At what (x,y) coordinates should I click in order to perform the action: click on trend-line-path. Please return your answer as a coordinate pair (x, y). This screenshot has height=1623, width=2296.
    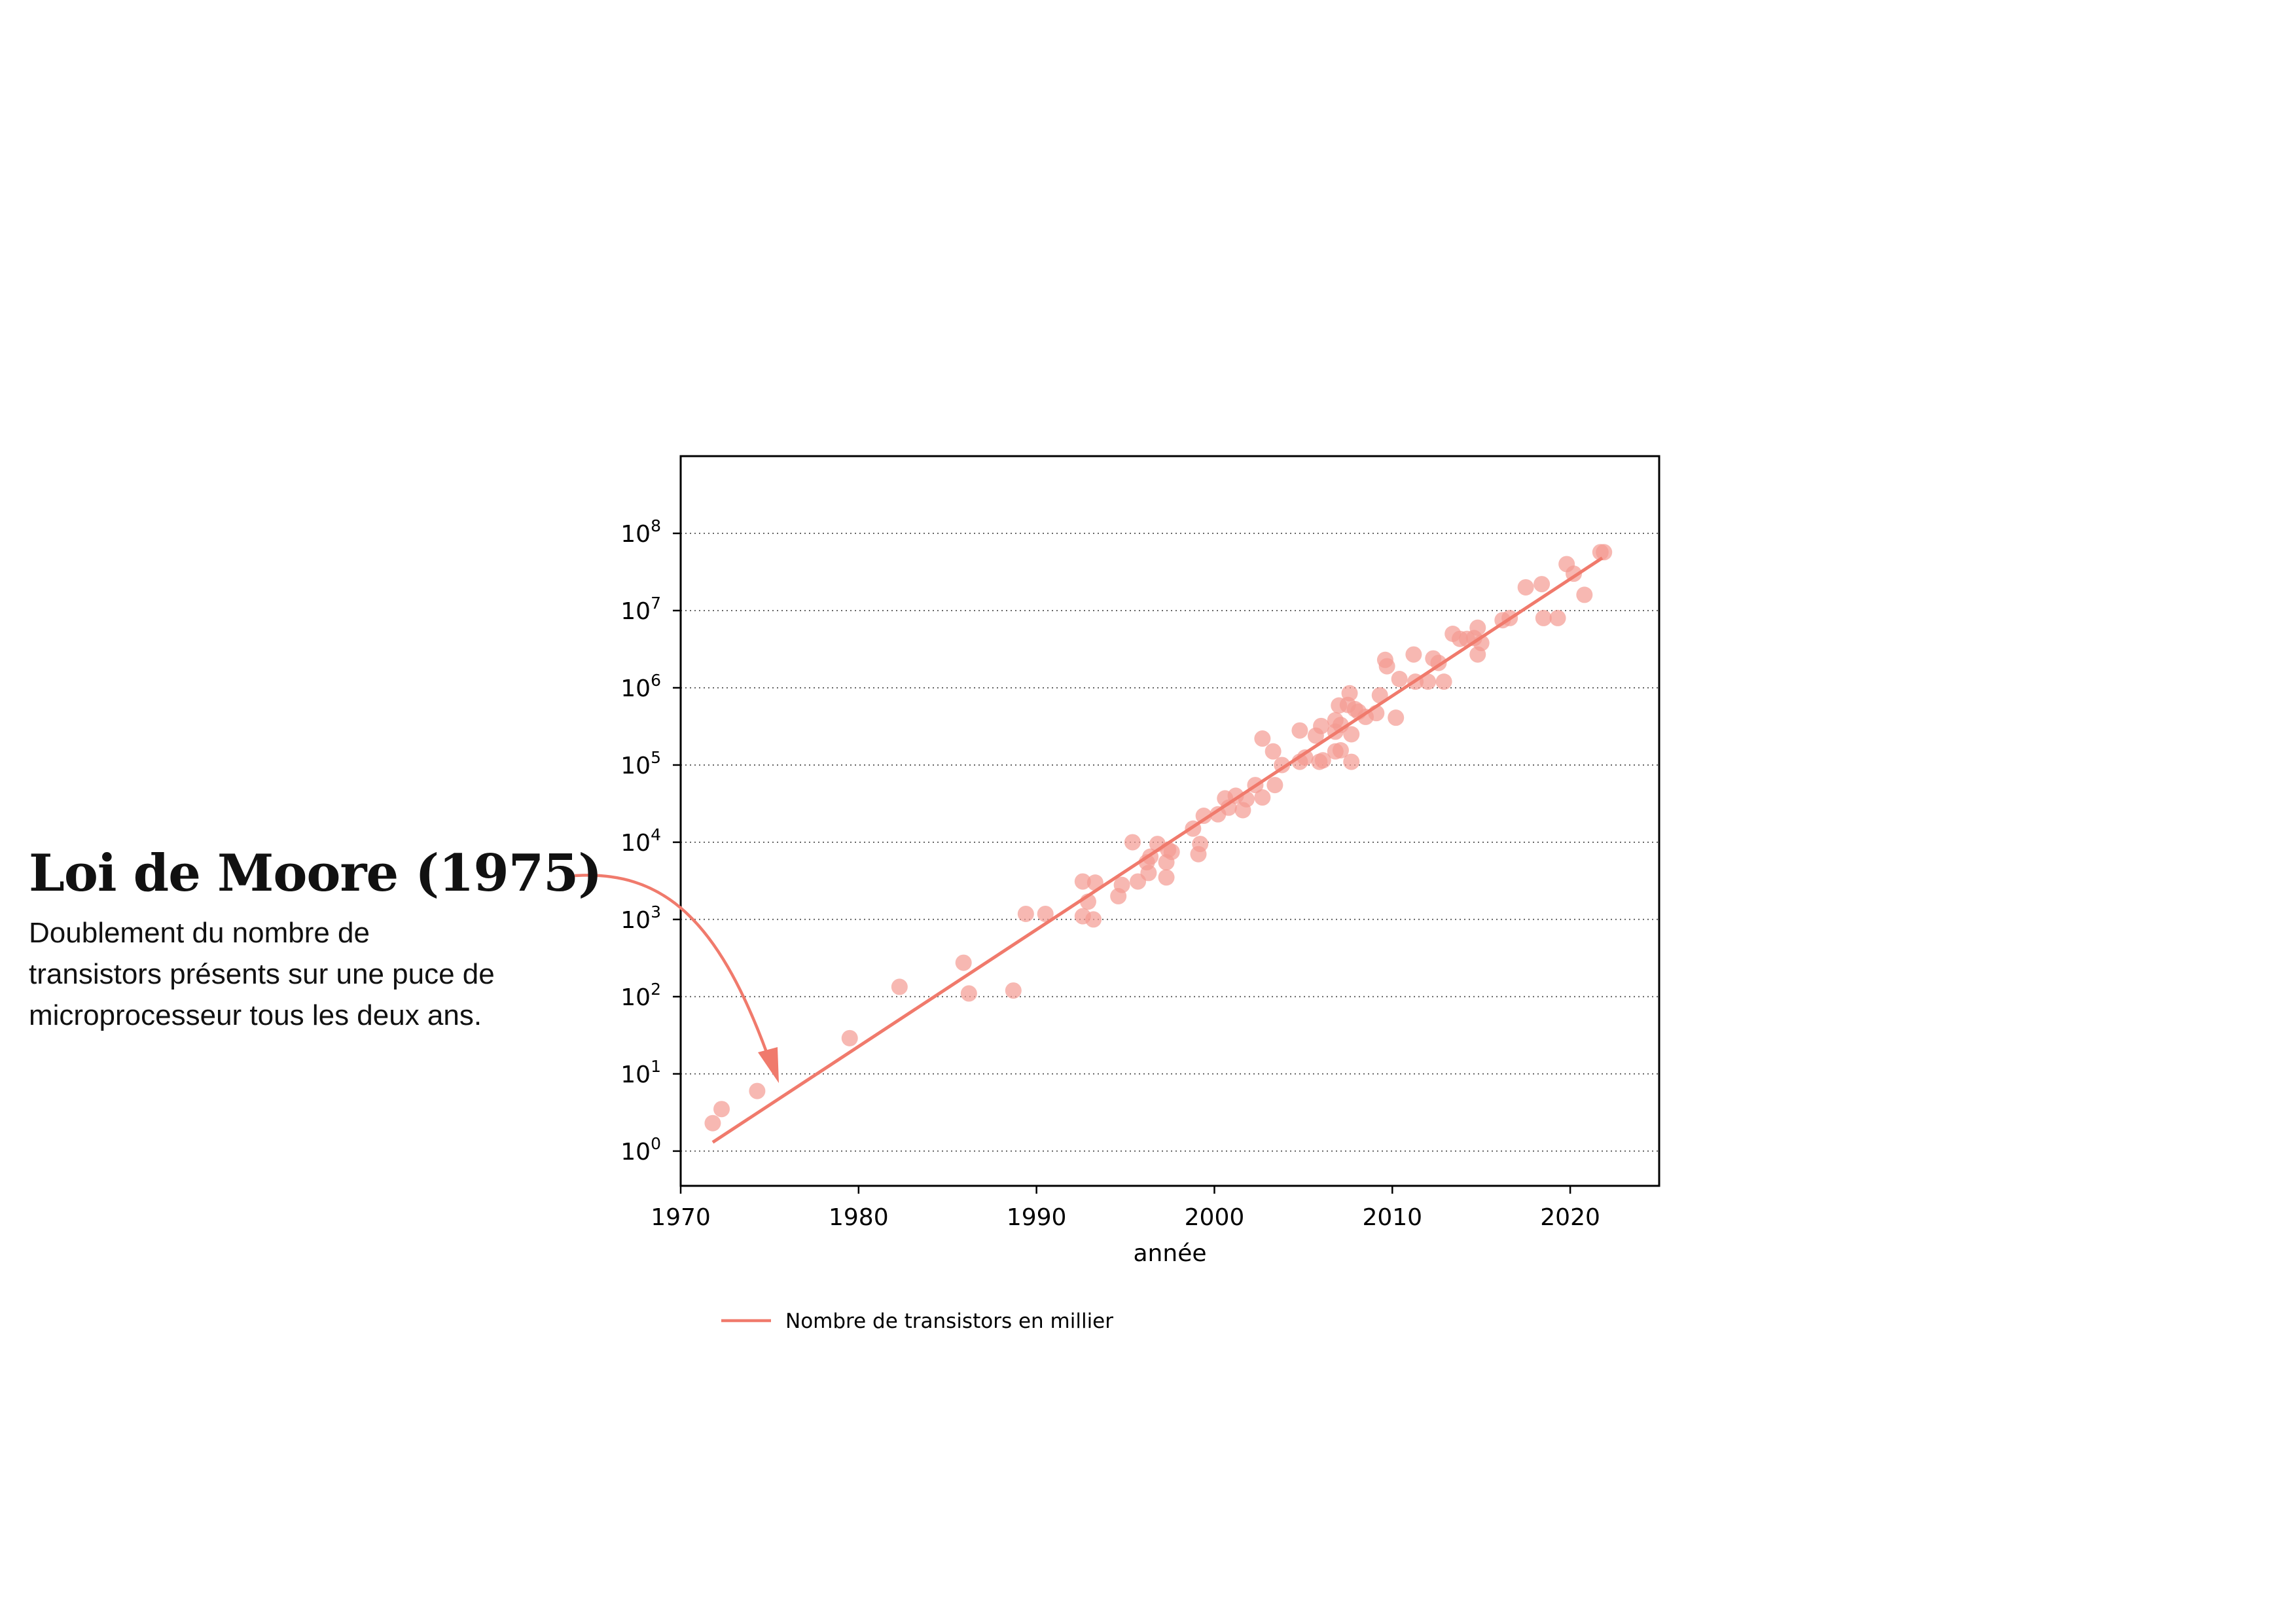
    Looking at the image, I should click on (1157, 850).